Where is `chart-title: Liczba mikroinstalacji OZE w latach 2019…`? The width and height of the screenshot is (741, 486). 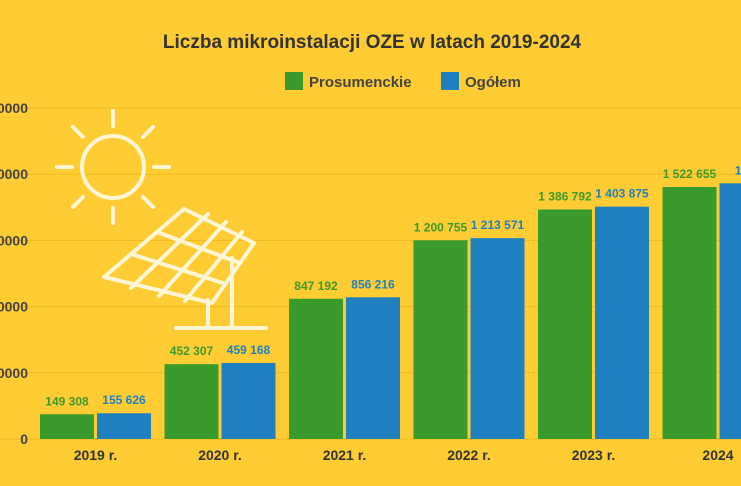
chart-title: Liczba mikroinstalacji OZE w latach 2019… is located at coordinates (372, 42).